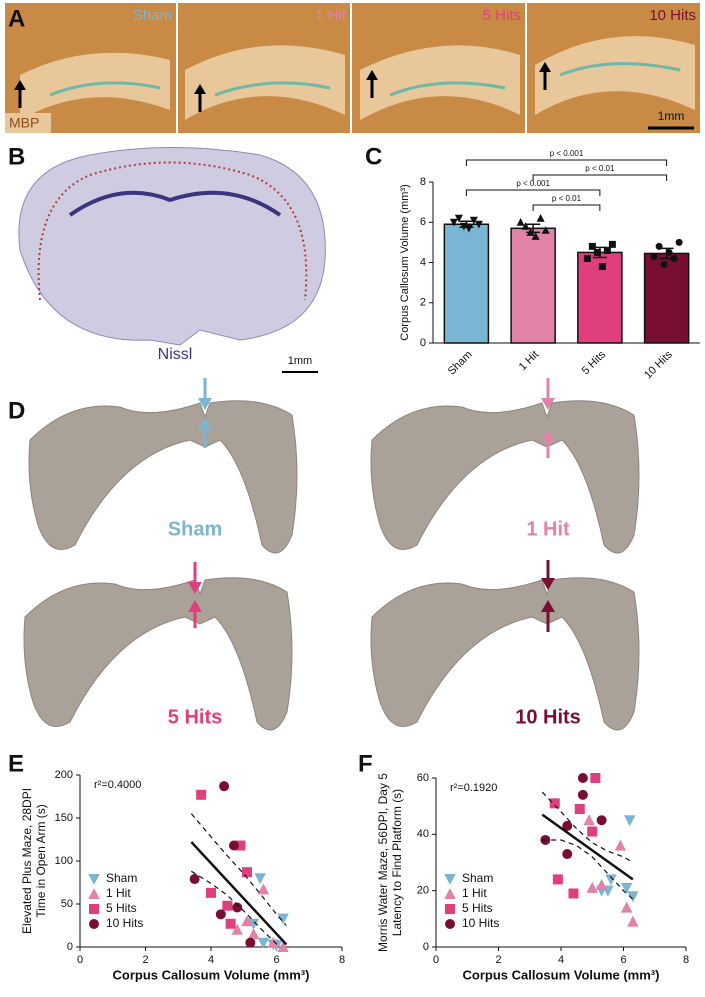 The image size is (705, 997). I want to click on panel-label: D, so click(16, 410).